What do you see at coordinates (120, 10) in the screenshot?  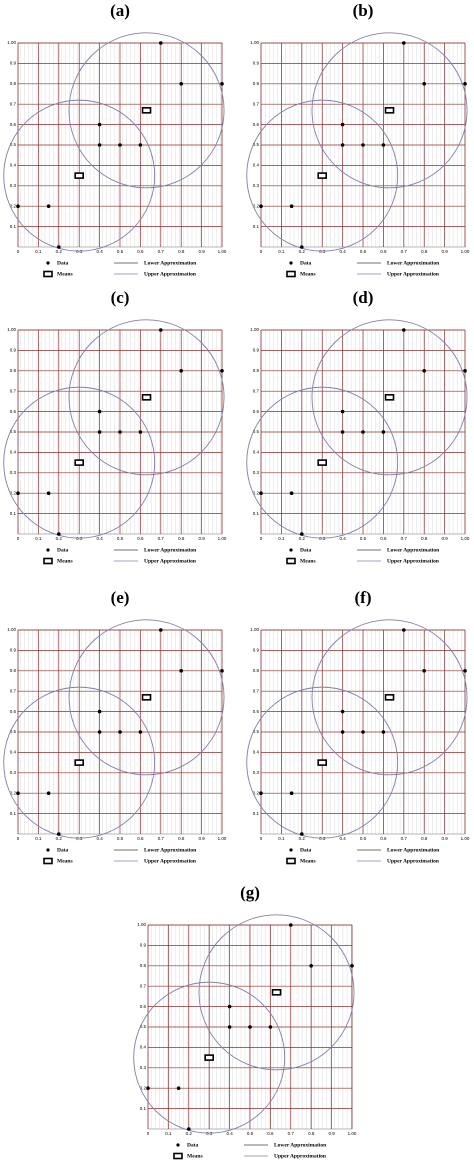 I see `panel-title: (a)` at bounding box center [120, 10].